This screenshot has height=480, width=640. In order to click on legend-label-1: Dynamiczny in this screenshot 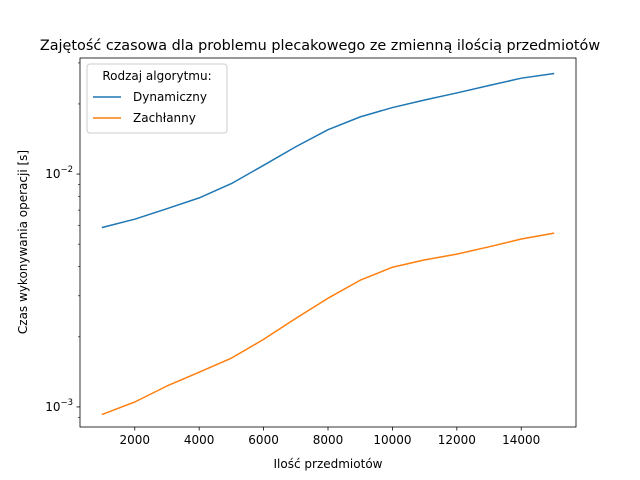, I will do `click(170, 97)`.